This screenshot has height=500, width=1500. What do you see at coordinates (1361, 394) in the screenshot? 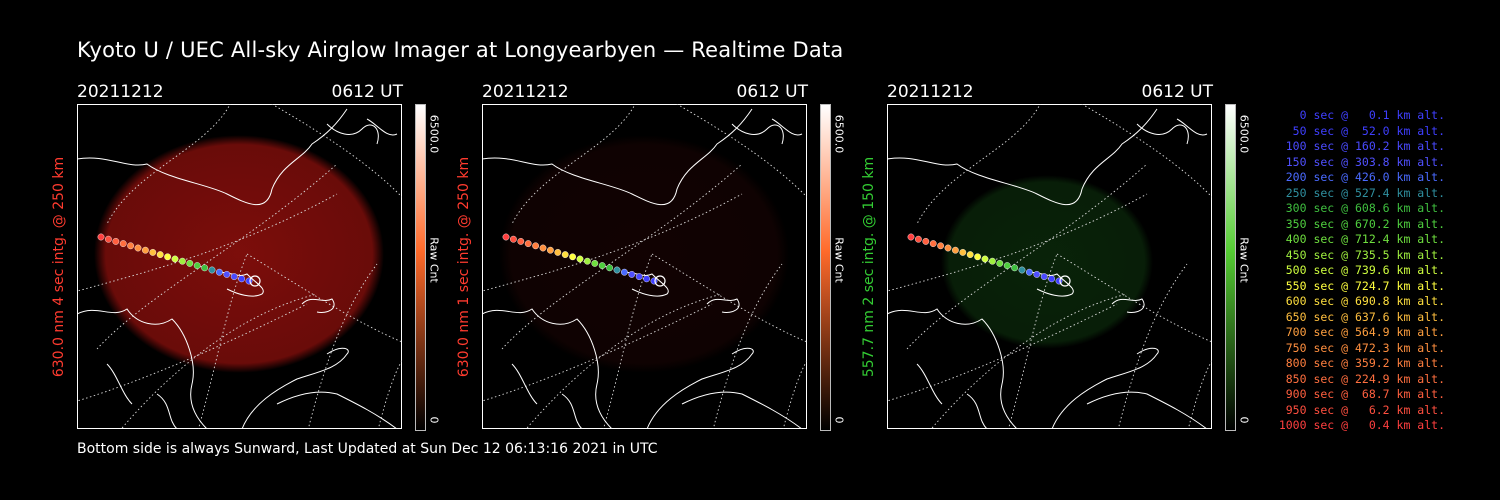
I see `legend-row: 900 sec @ 68.7 km alt.` at bounding box center [1361, 394].